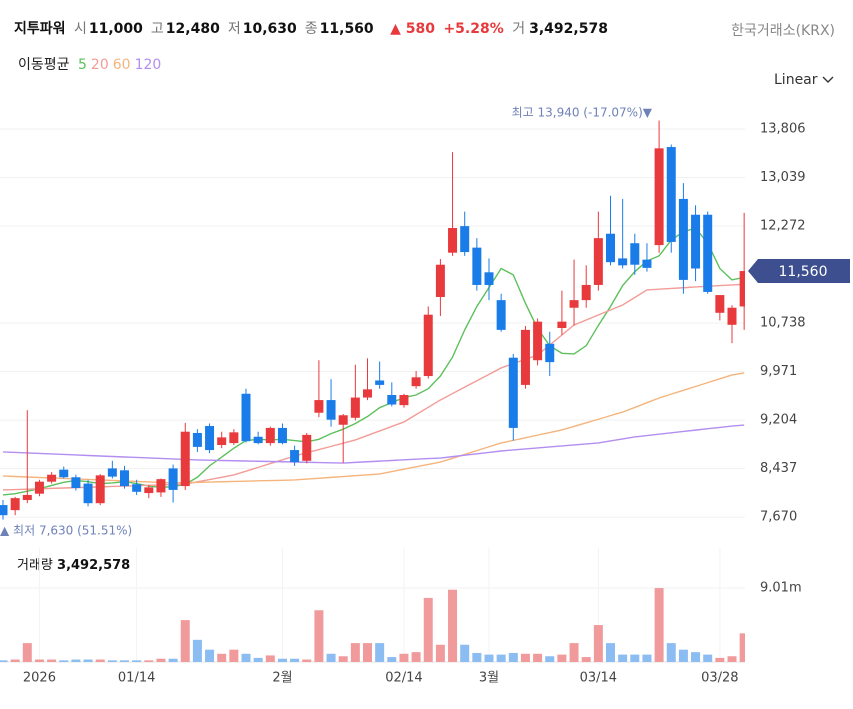  What do you see at coordinates (778, 371) in the screenshot?
I see `y-tick-label: 9,971` at bounding box center [778, 371].